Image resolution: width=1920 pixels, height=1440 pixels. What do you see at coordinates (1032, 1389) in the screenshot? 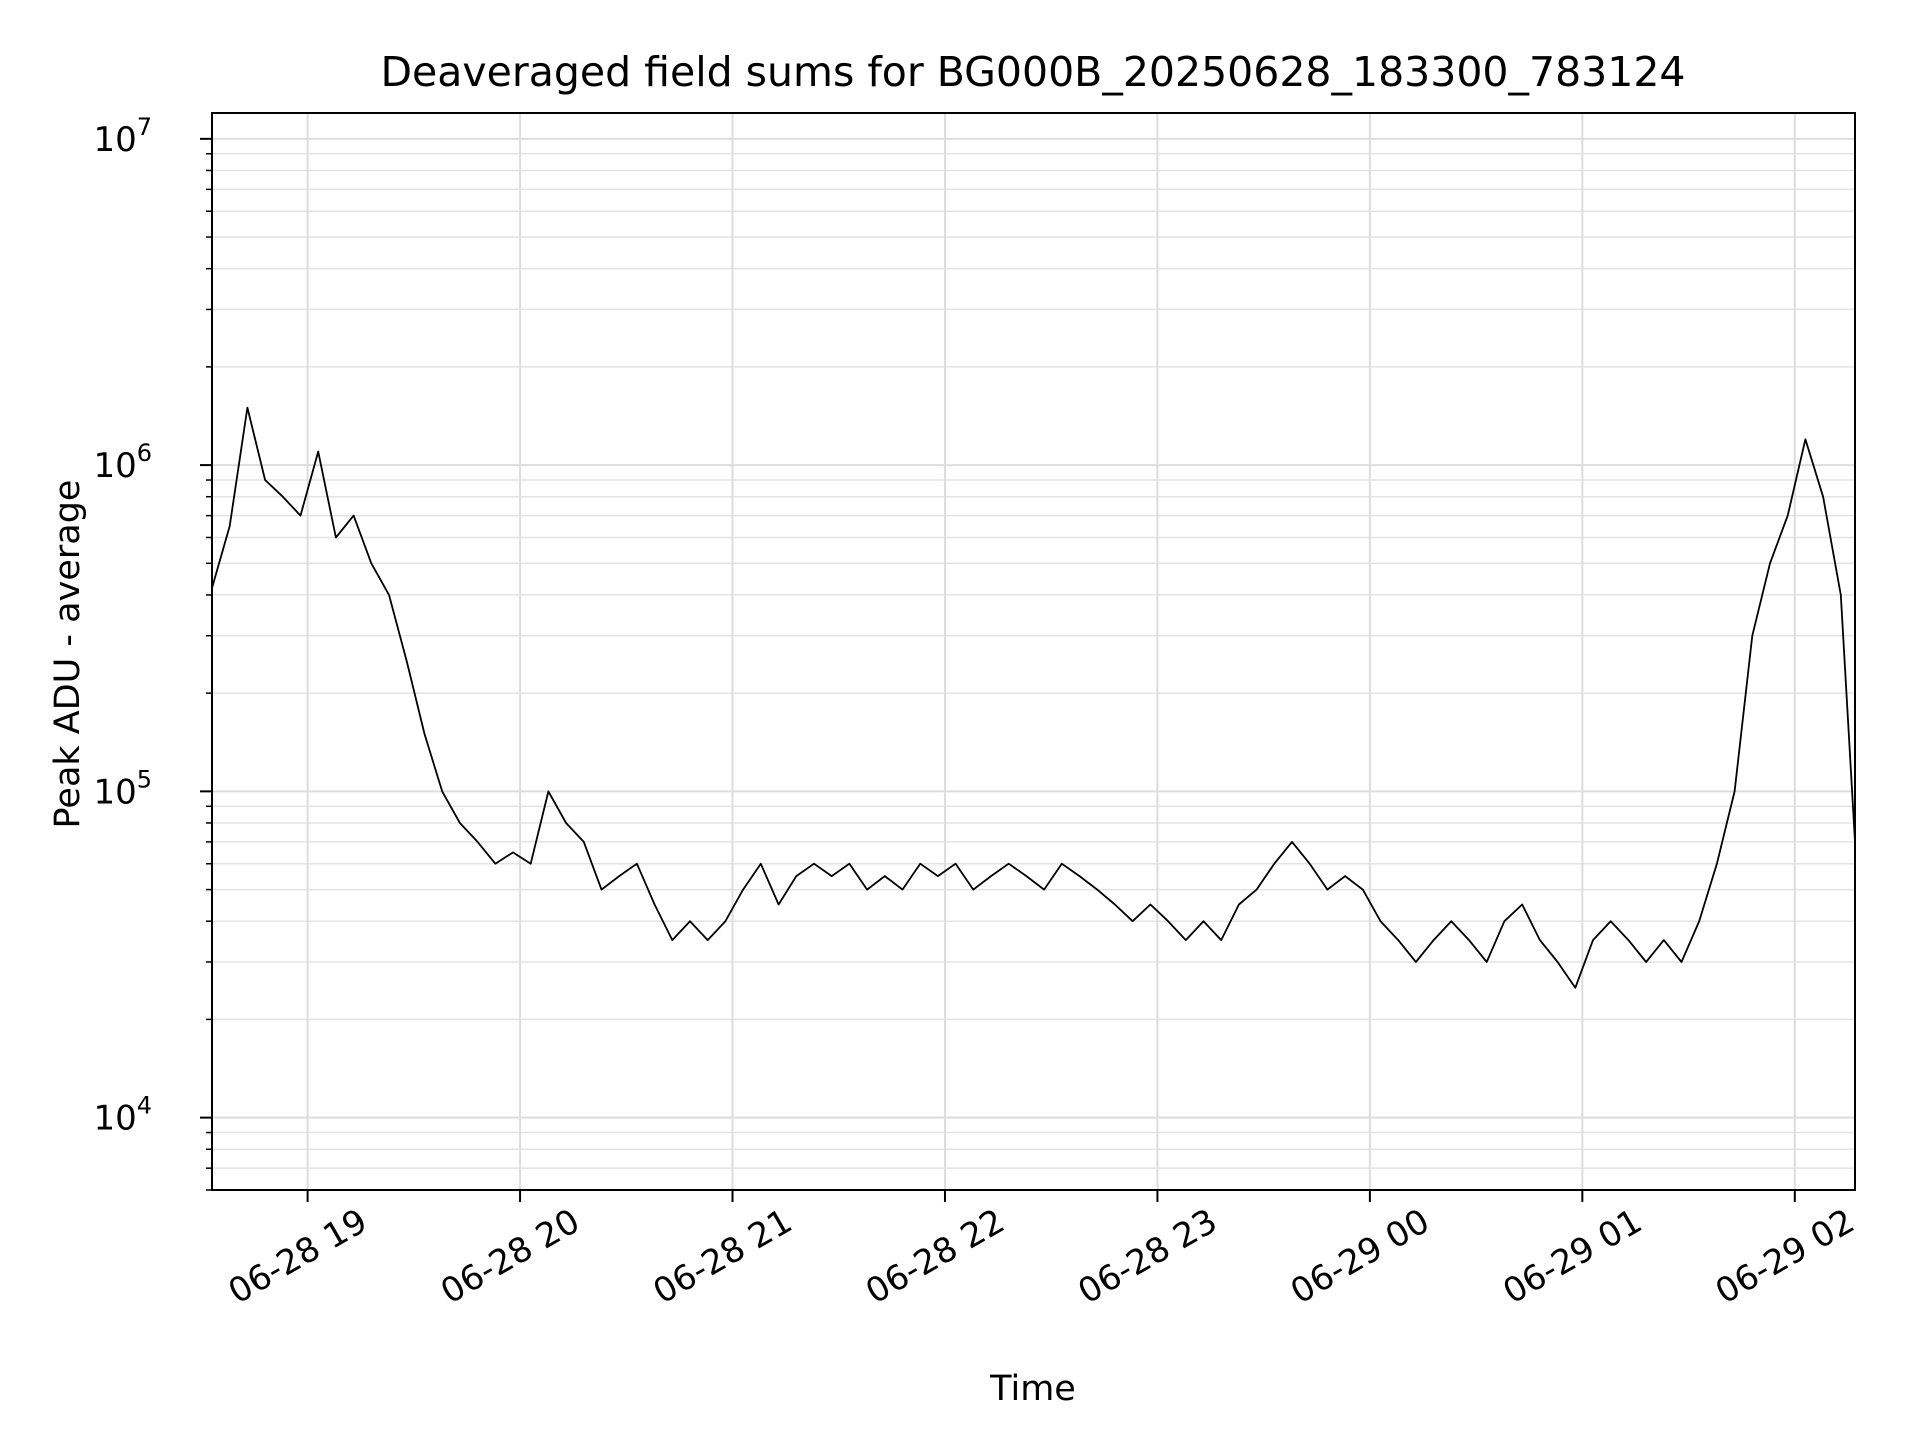
I see `x-axis-label: Time` at bounding box center [1032, 1389].